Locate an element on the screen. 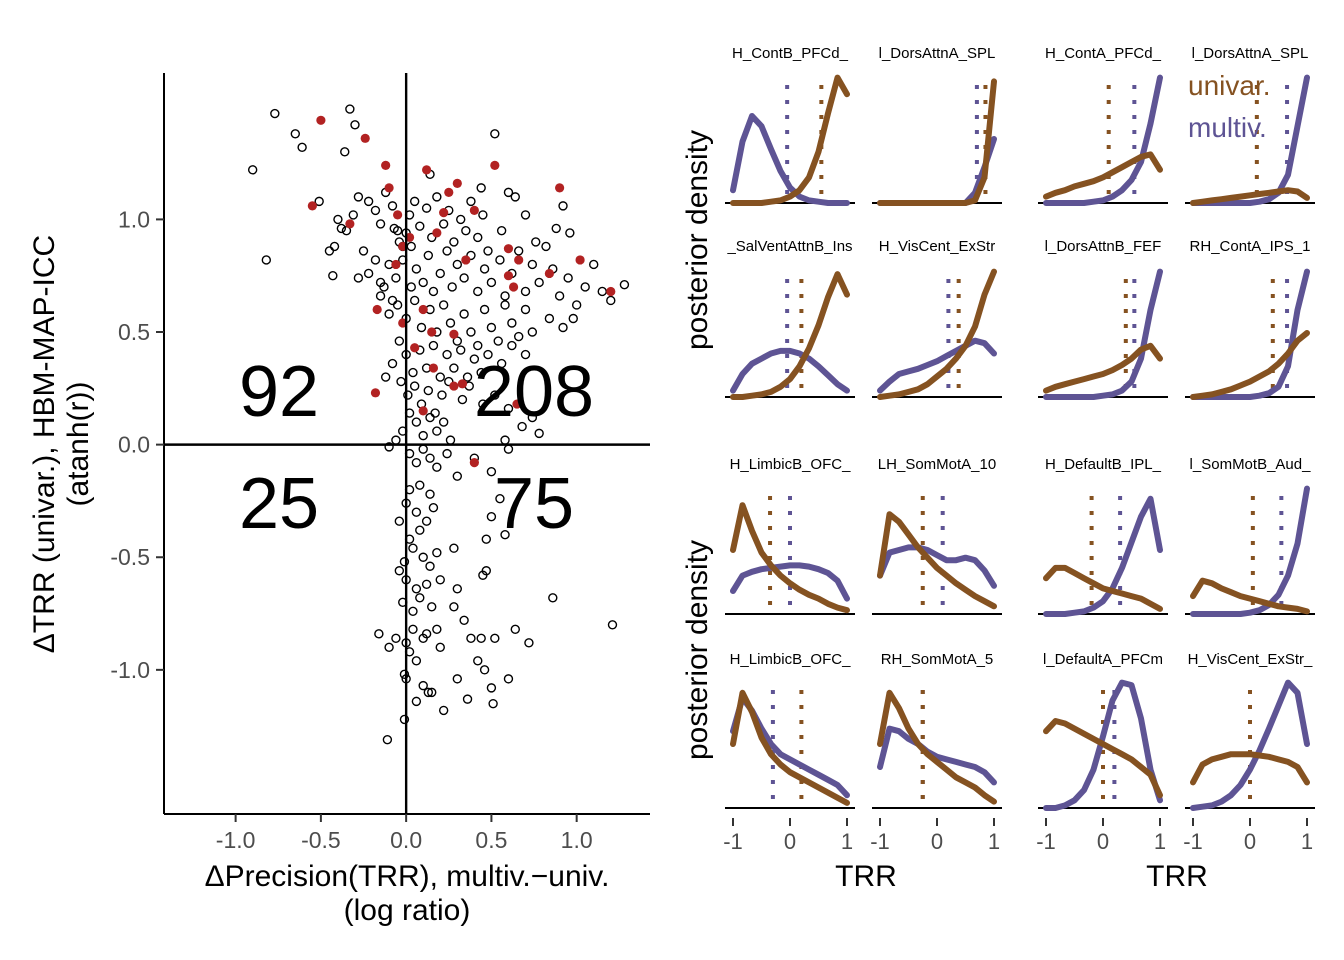  facet-panel: H_LimbicB_OFC_ -1 0 1 is located at coordinates (789, 752).